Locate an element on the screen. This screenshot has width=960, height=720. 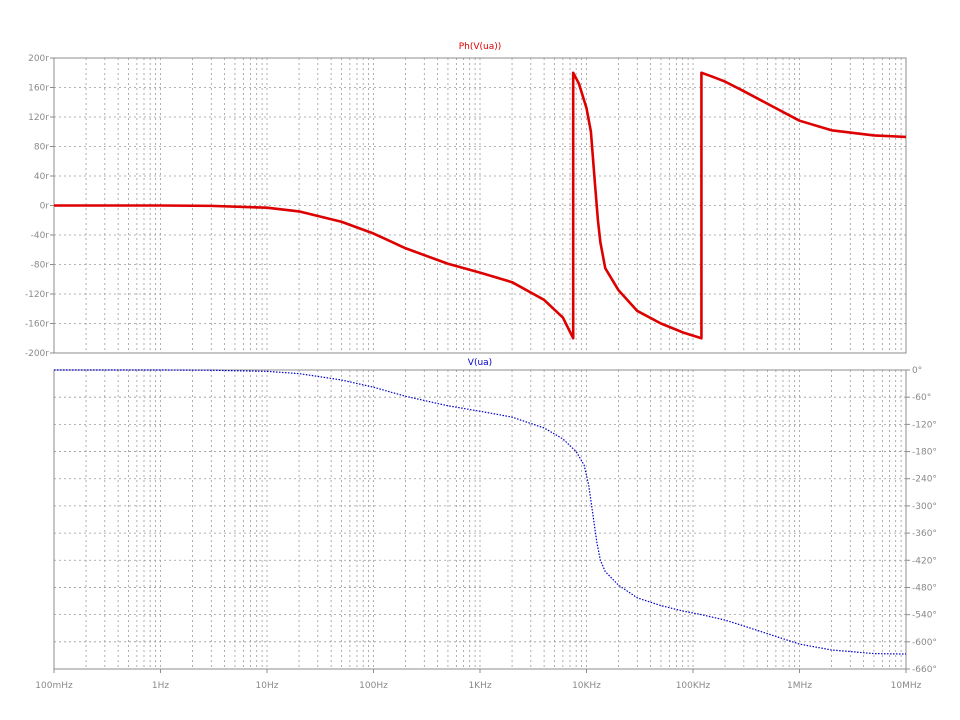
y-tick-label: -240° is located at coordinates (924, 480).